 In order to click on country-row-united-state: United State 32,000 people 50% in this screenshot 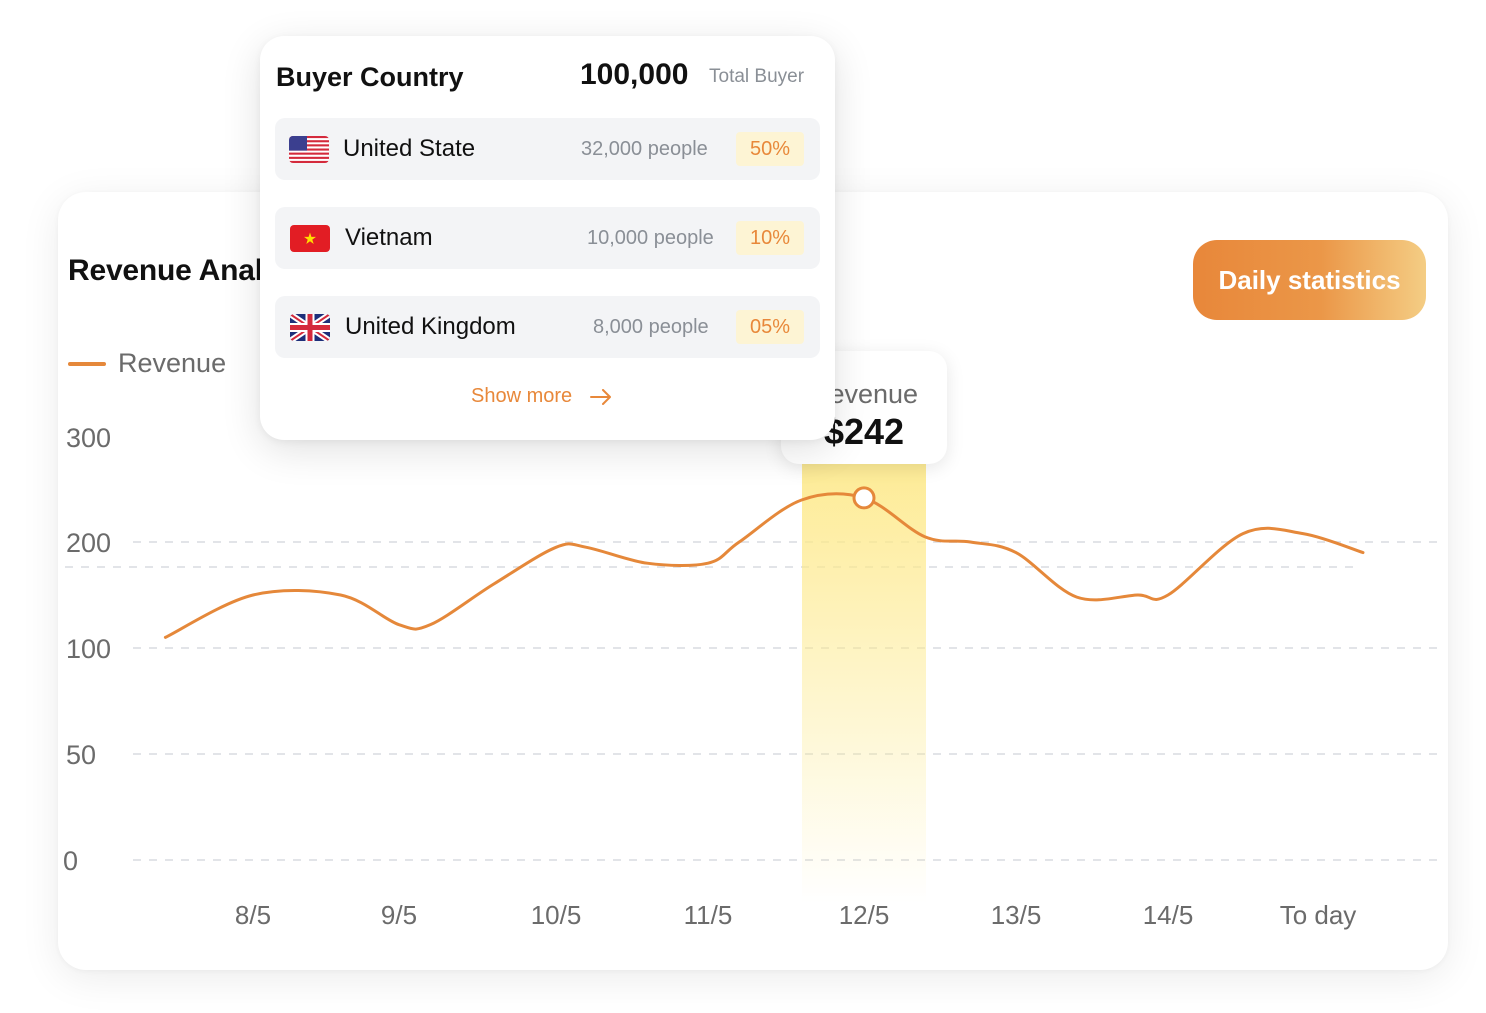, I will do `click(547, 149)`.